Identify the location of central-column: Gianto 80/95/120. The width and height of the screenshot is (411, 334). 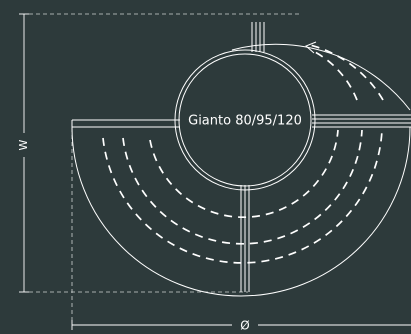
(245, 120).